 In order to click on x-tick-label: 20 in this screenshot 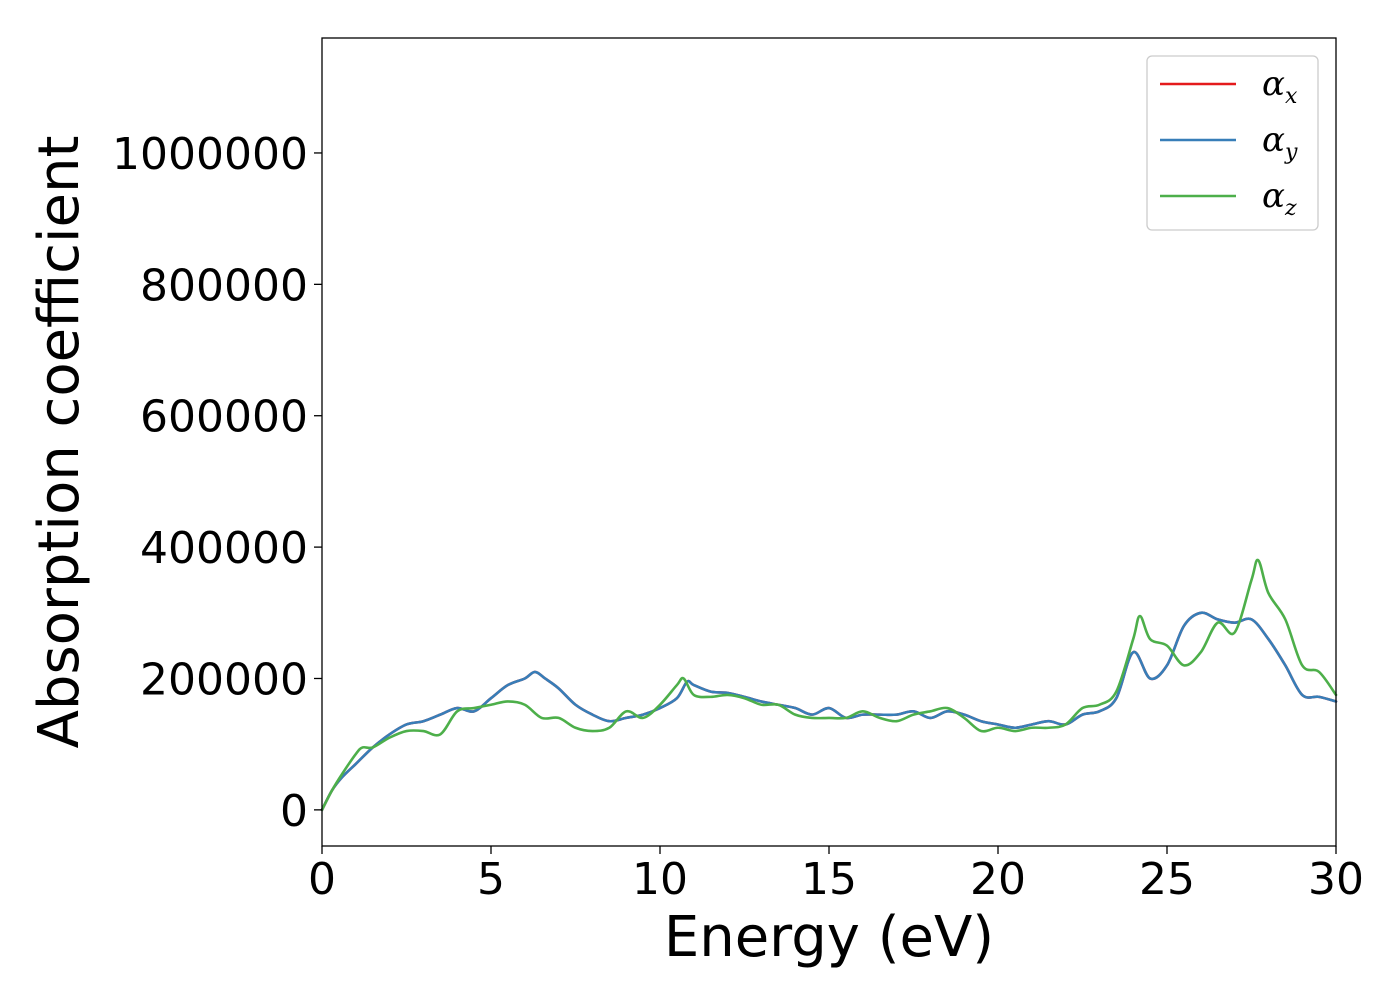, I will do `click(998, 879)`.